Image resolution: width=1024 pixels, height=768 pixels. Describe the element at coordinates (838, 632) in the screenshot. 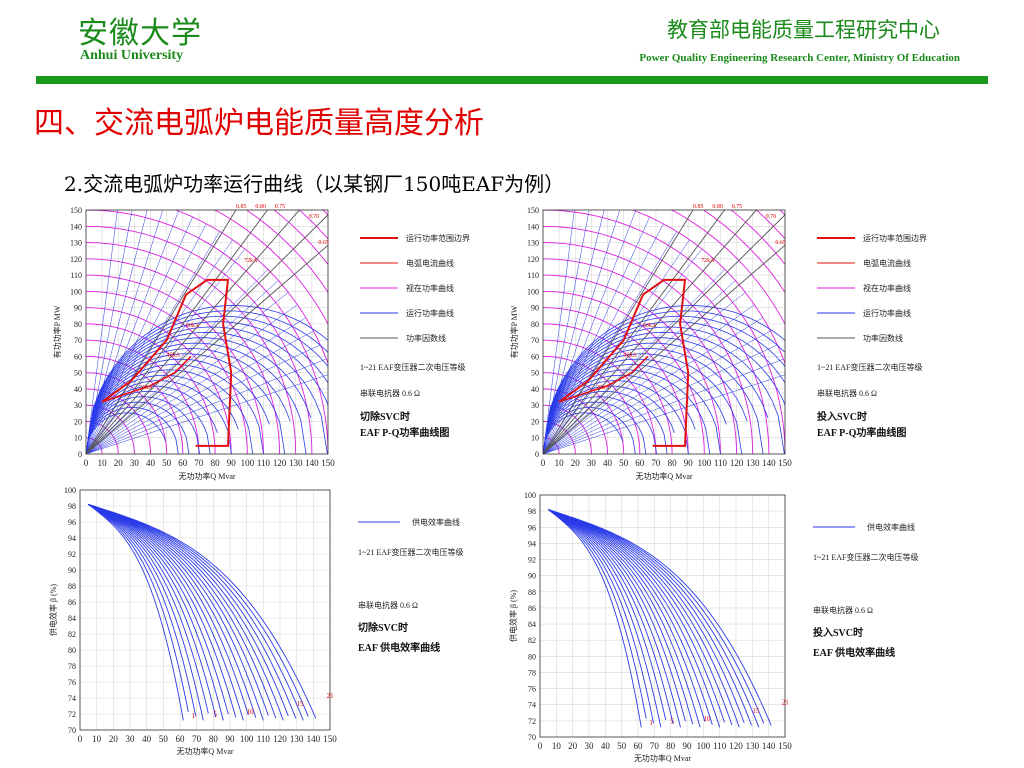

I see `svc-state-label: 投入SVC时` at that location.